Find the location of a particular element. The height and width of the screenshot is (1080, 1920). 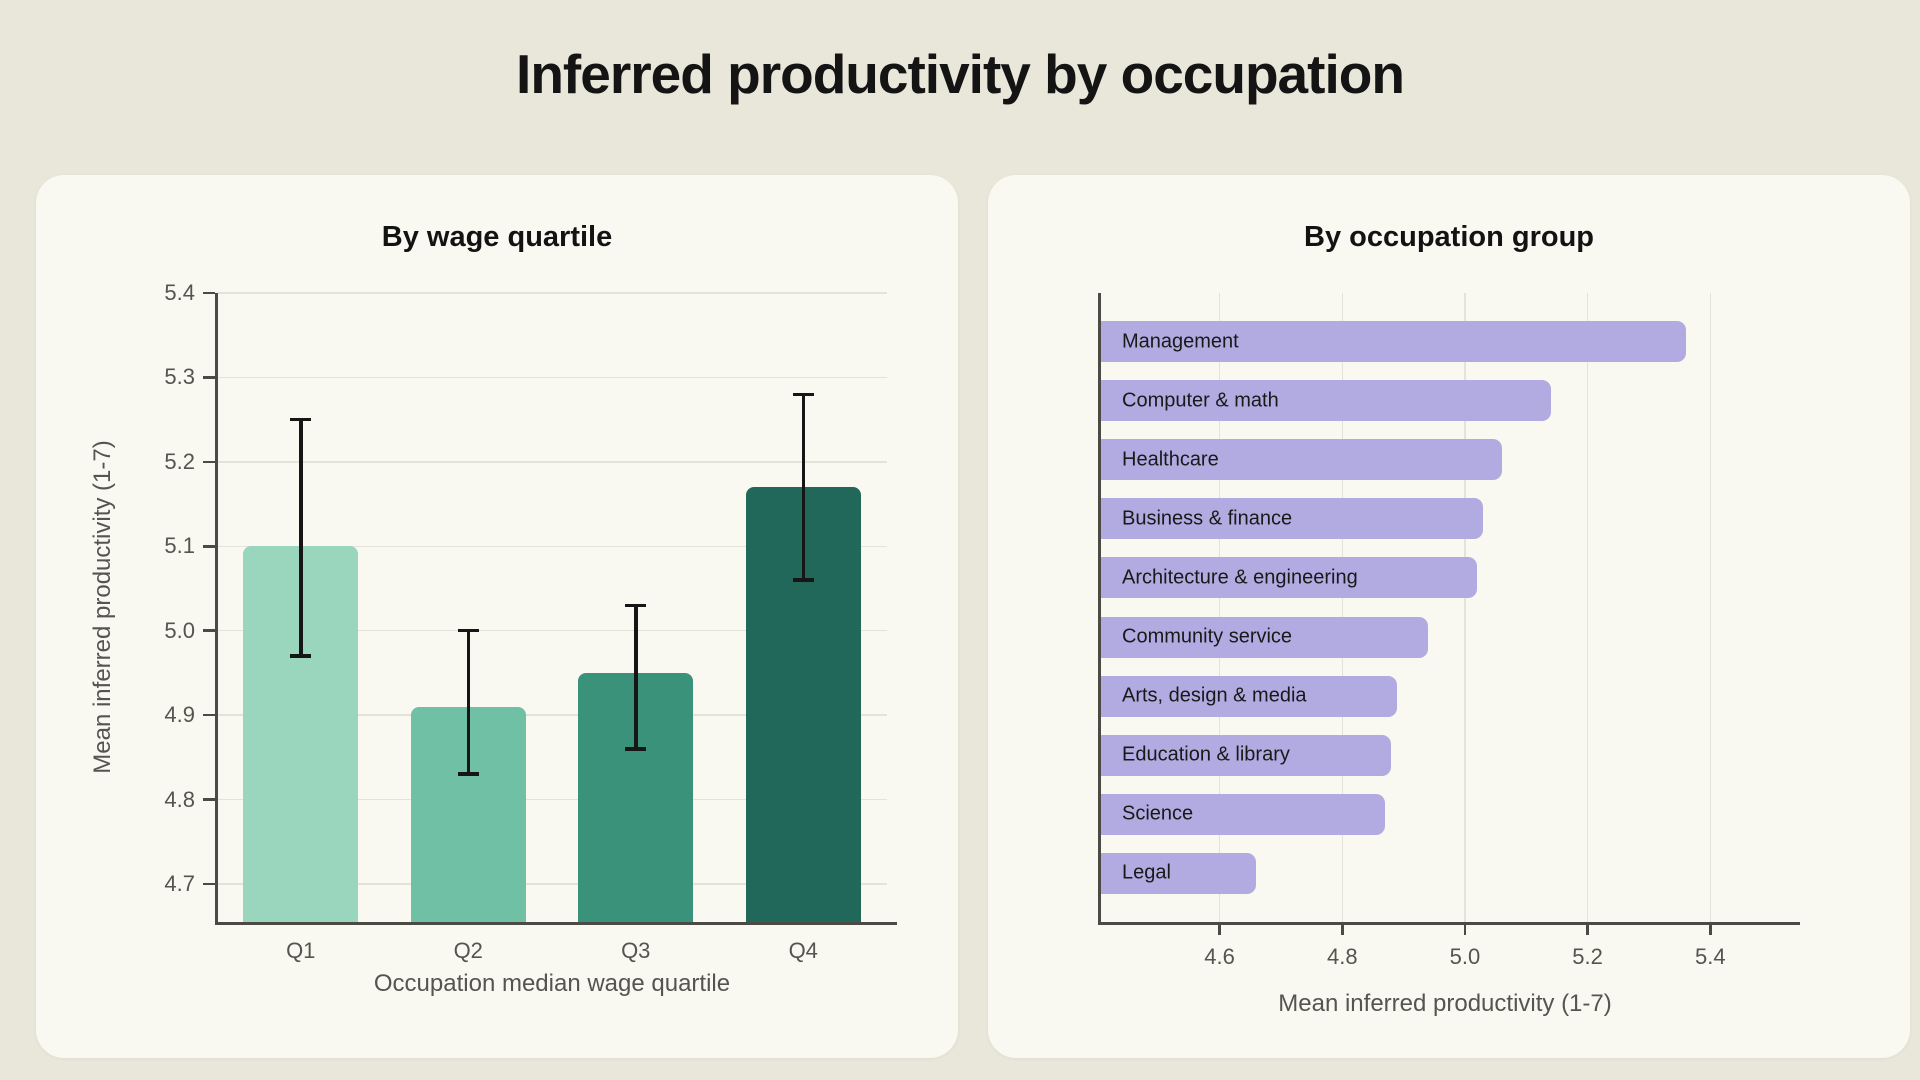

gridline-y-4.8 is located at coordinates (552, 799).